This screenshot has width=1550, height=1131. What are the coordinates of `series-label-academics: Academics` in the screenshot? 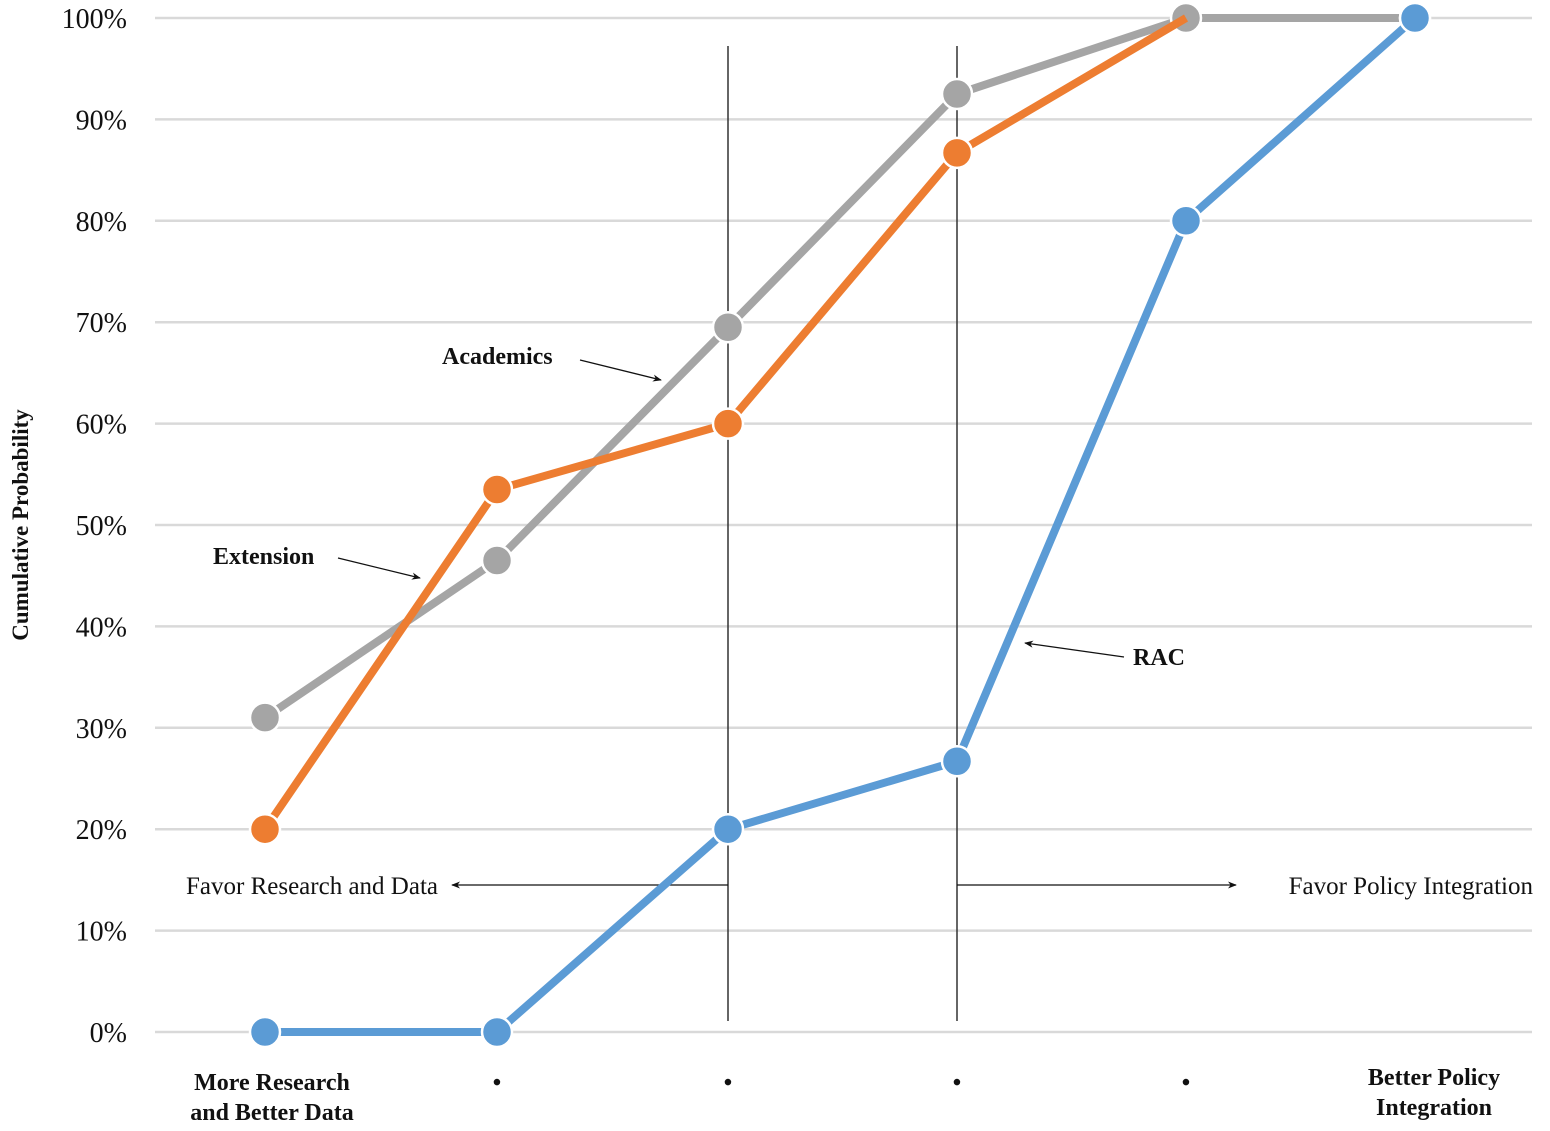 It's located at (497, 357).